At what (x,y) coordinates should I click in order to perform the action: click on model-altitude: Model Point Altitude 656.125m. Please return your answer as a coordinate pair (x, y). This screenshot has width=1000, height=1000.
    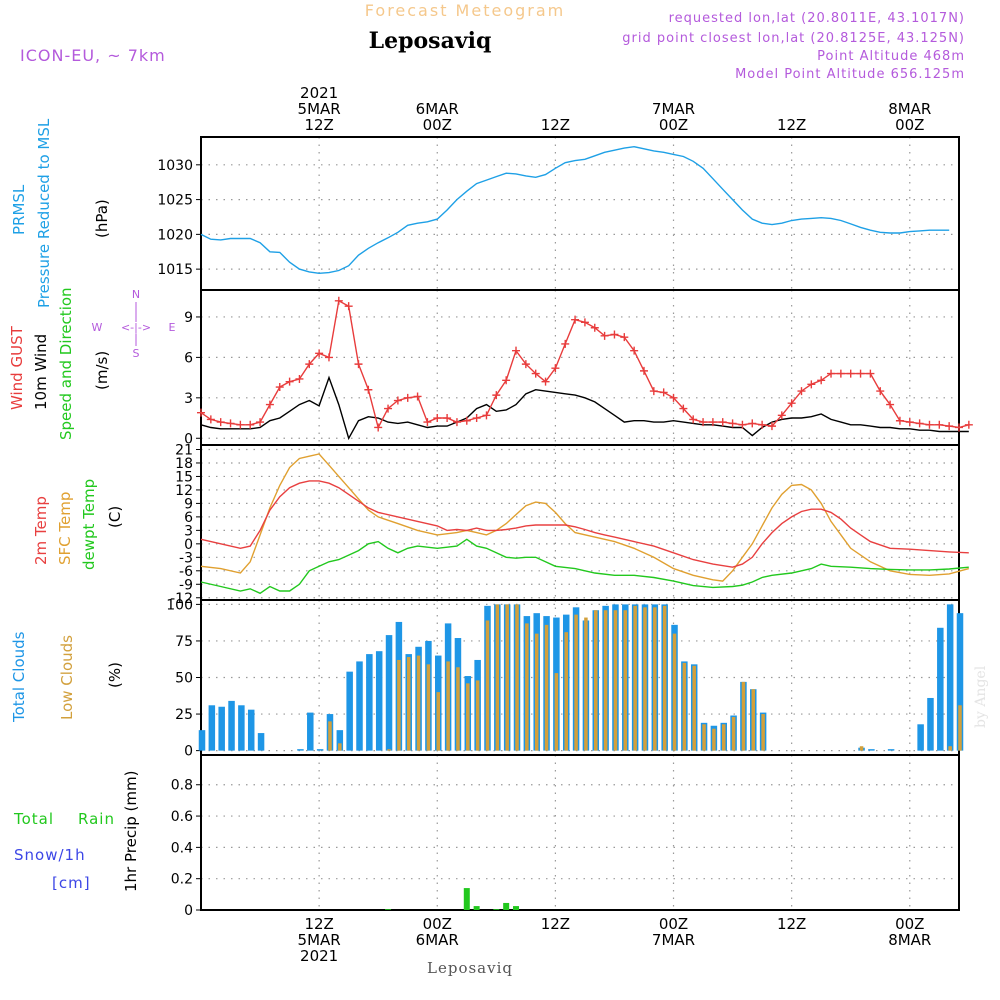
    Looking at the image, I should click on (850, 74).